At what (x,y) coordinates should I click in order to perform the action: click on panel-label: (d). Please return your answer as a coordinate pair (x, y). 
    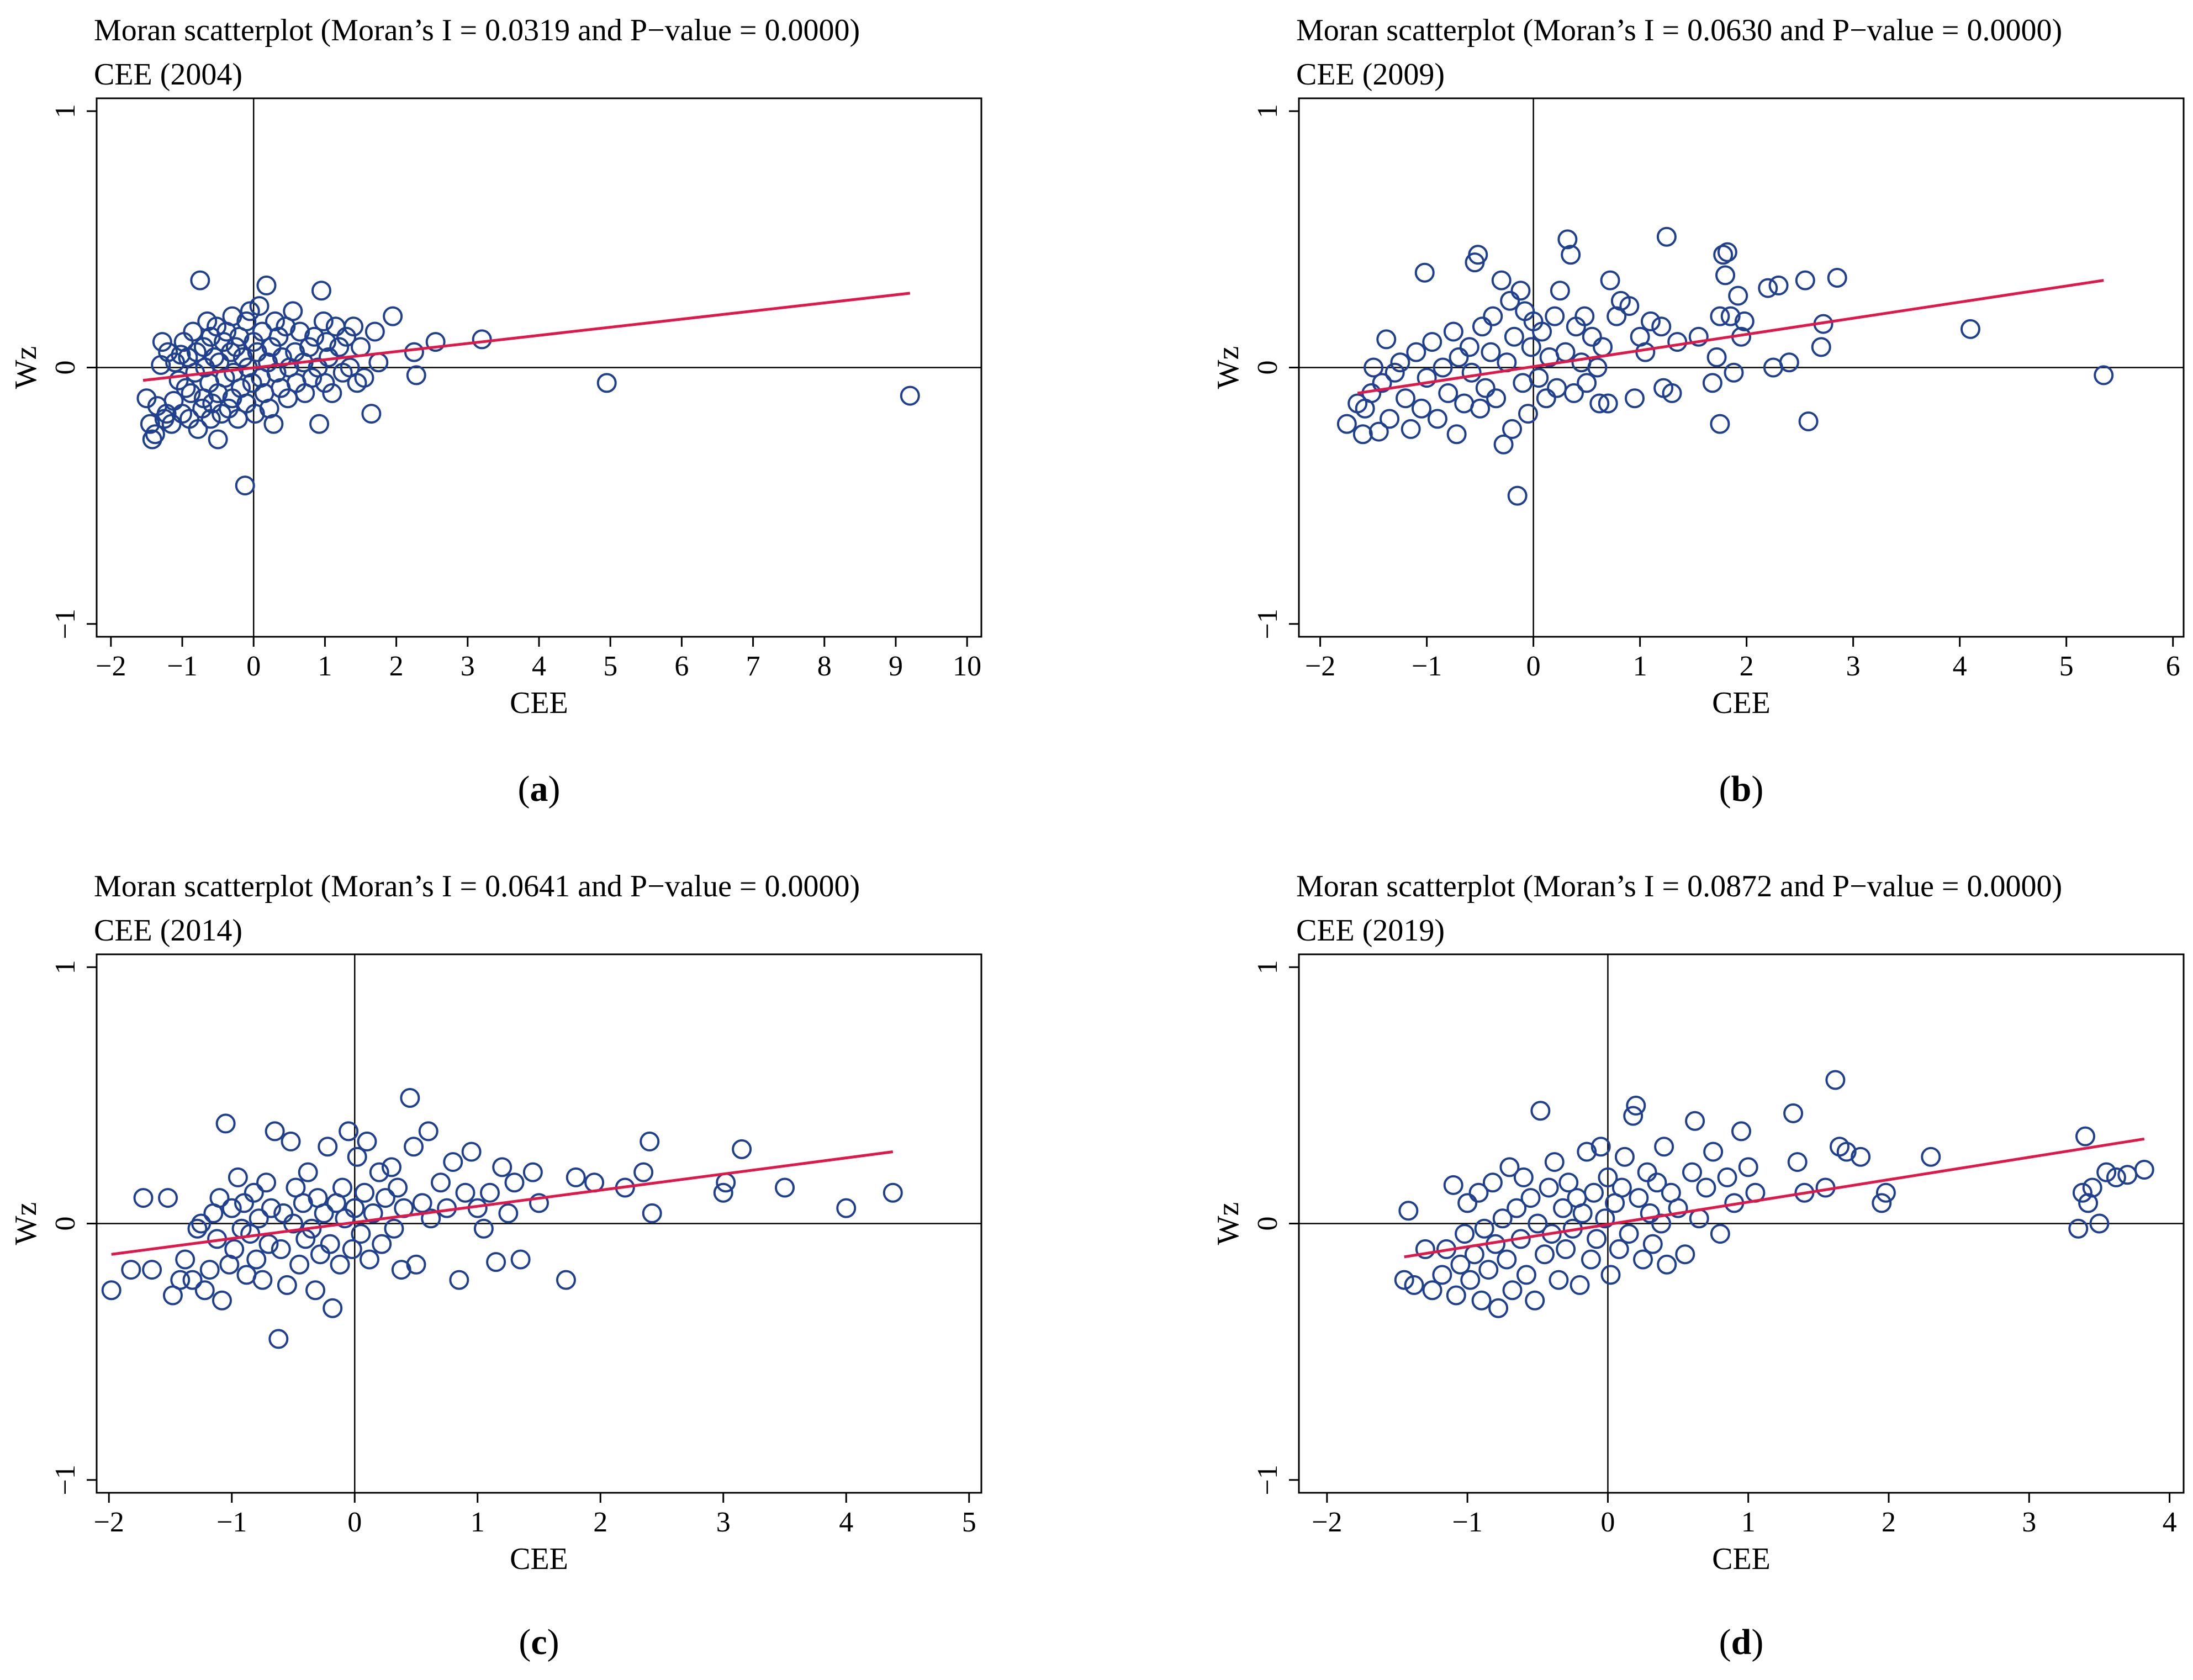
    Looking at the image, I should click on (1742, 1642).